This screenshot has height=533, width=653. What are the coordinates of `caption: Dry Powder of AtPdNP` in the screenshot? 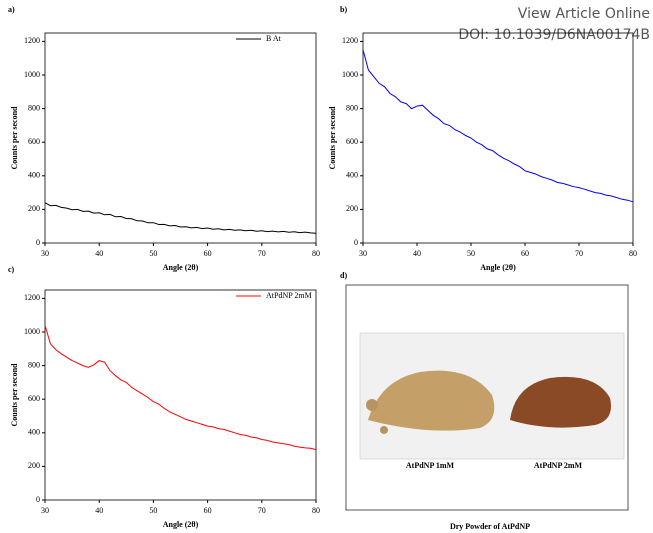 It's located at (490, 526).